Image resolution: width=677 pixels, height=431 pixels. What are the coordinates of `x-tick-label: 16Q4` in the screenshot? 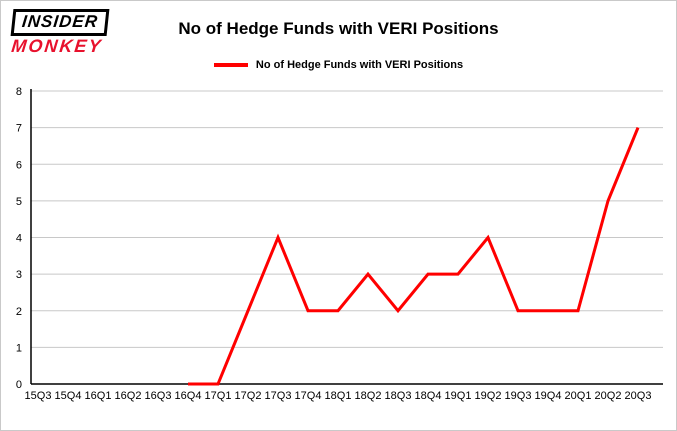 It's located at (188, 396).